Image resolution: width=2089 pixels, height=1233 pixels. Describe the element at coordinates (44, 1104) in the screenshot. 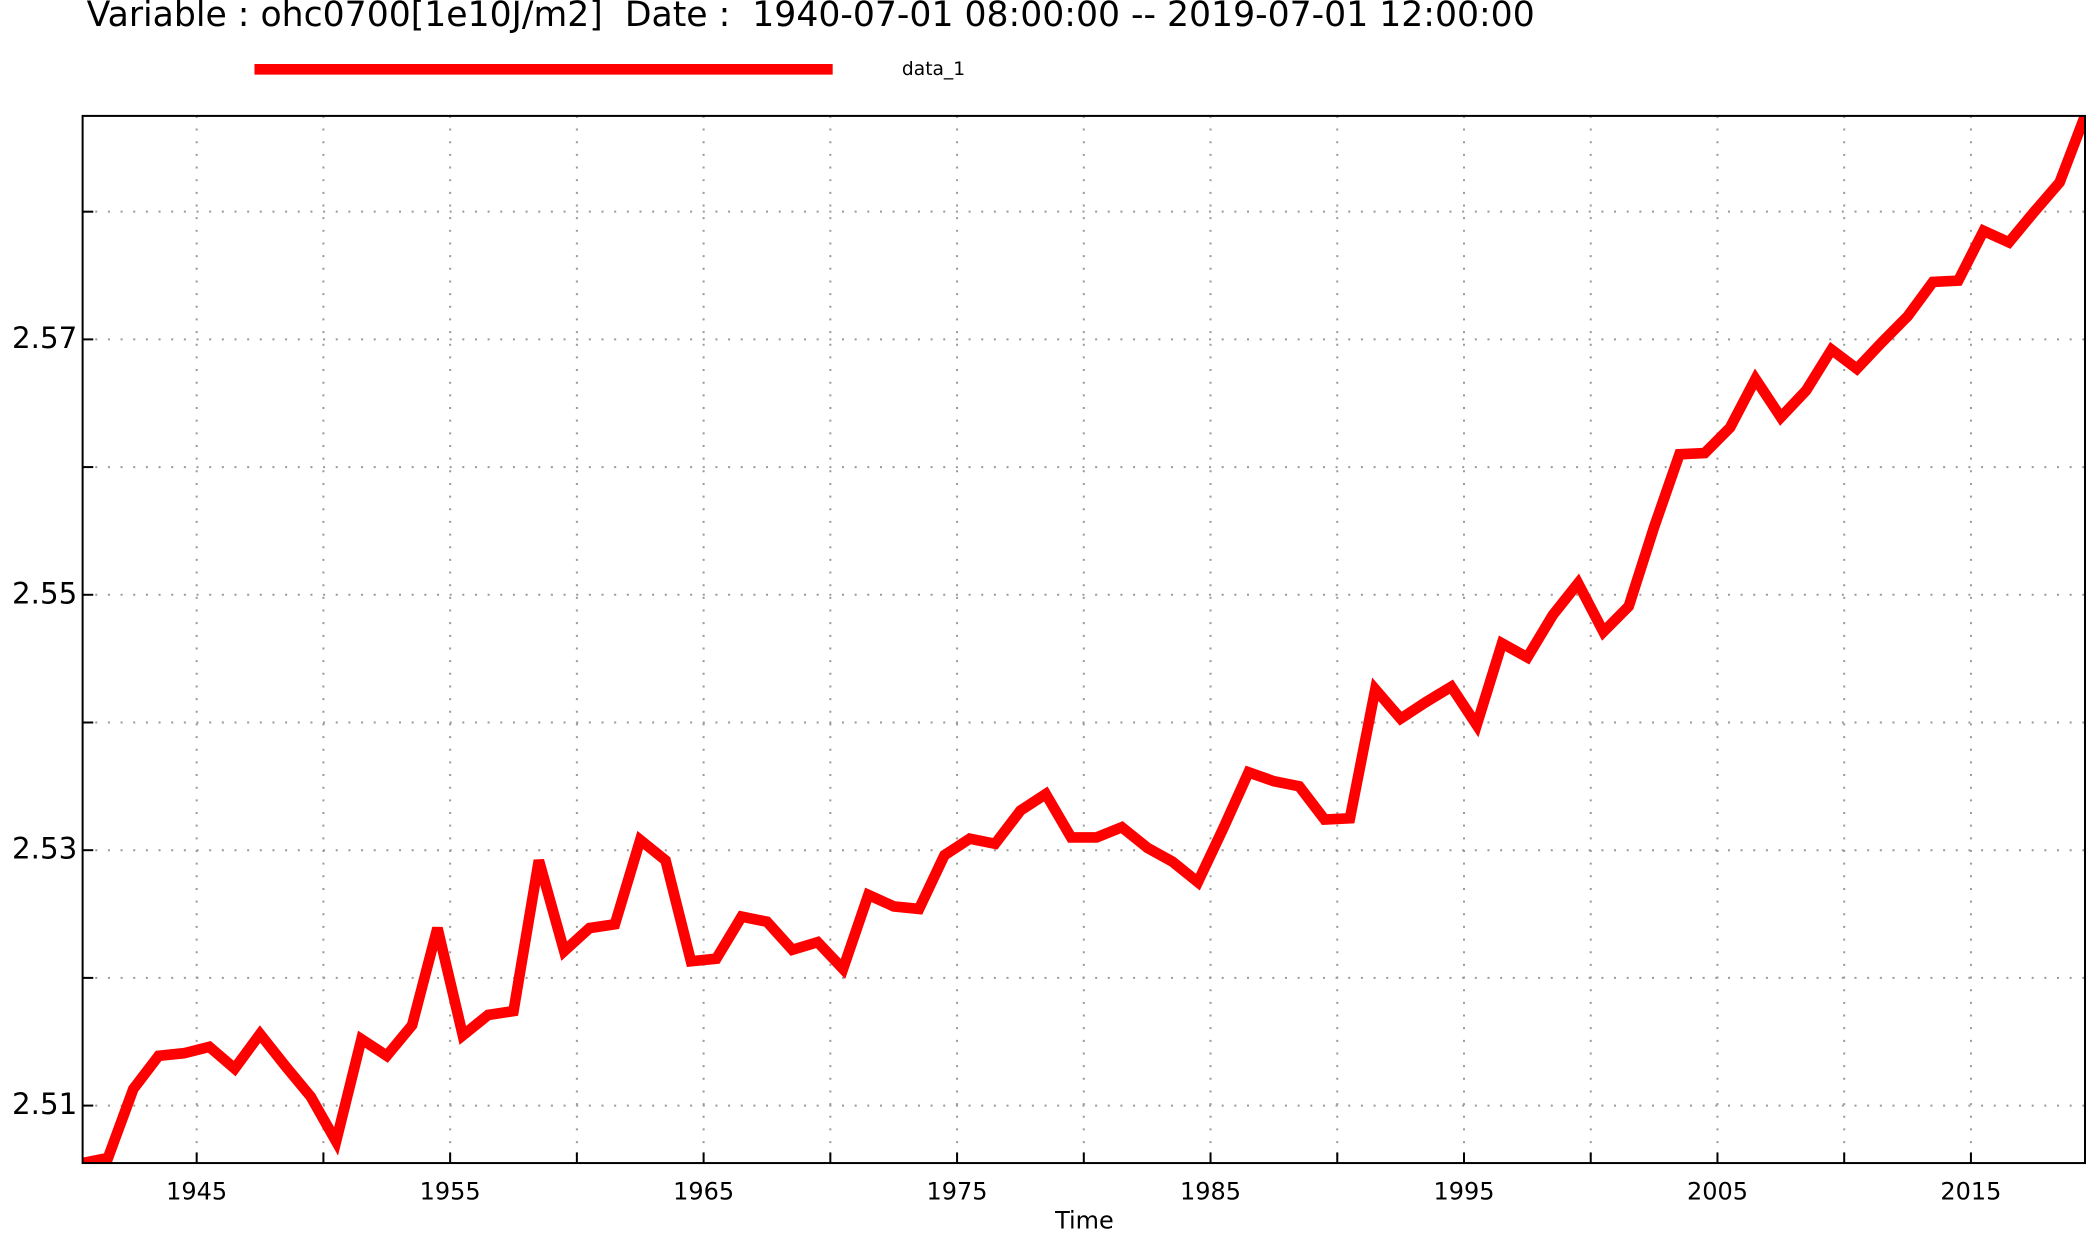

I see `y-tick-label: 2.51` at that location.